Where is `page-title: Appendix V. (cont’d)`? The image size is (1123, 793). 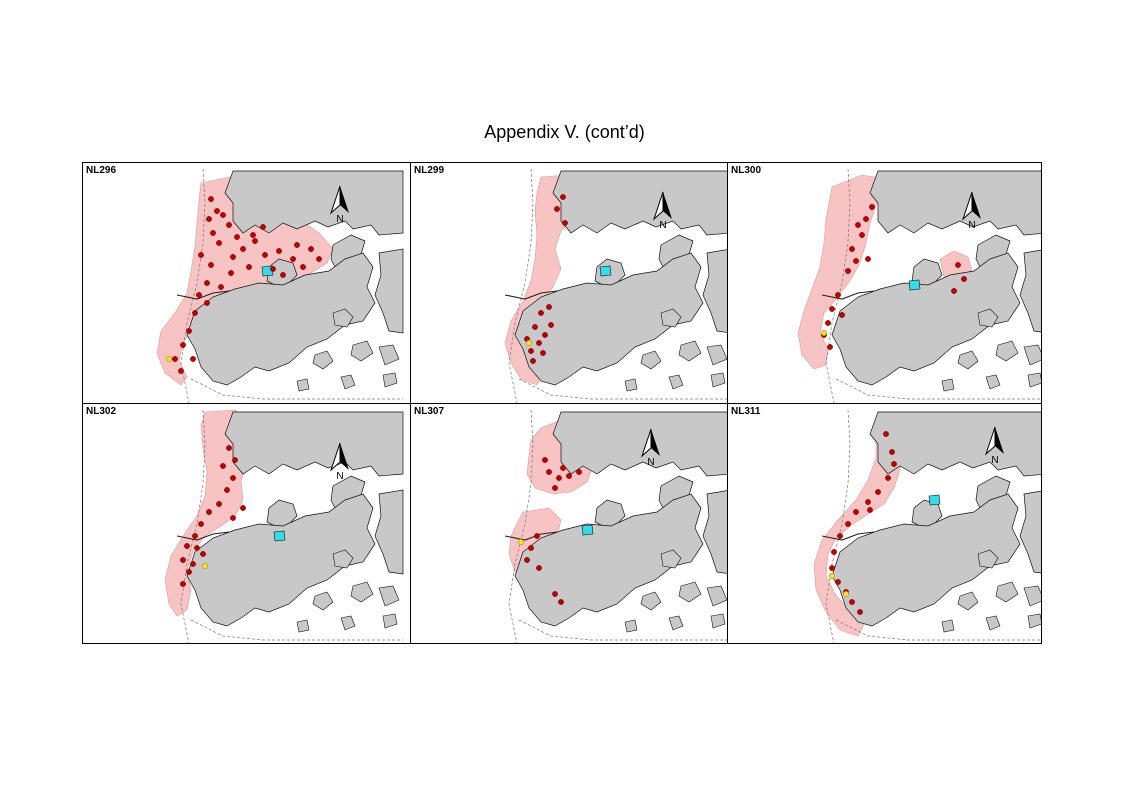
page-title: Appendix V. (cont’d) is located at coordinates (564, 132).